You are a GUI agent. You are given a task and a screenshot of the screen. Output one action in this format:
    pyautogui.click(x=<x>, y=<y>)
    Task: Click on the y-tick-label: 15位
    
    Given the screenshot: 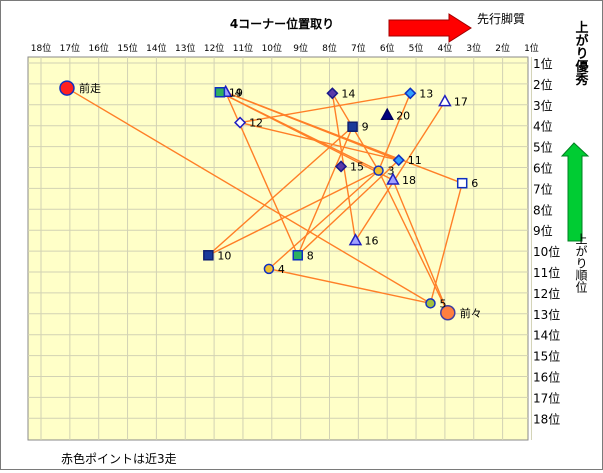 What is the action you would take?
    pyautogui.click(x=546, y=356)
    